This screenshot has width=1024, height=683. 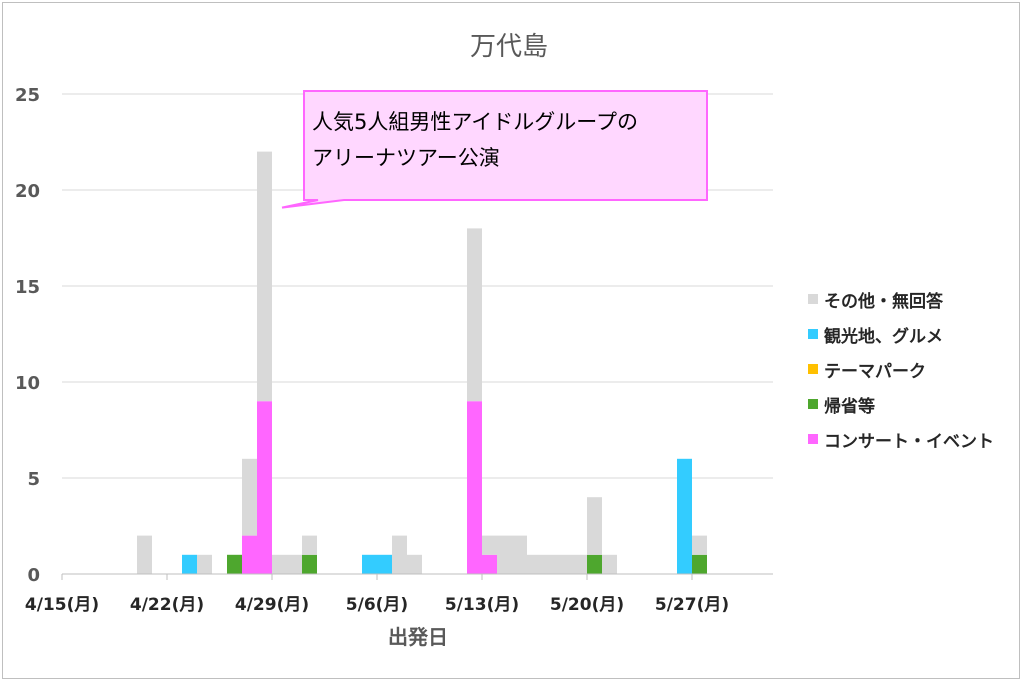 What do you see at coordinates (883, 301) in the screenshot?
I see `legend-label: その他・無回答` at bounding box center [883, 301].